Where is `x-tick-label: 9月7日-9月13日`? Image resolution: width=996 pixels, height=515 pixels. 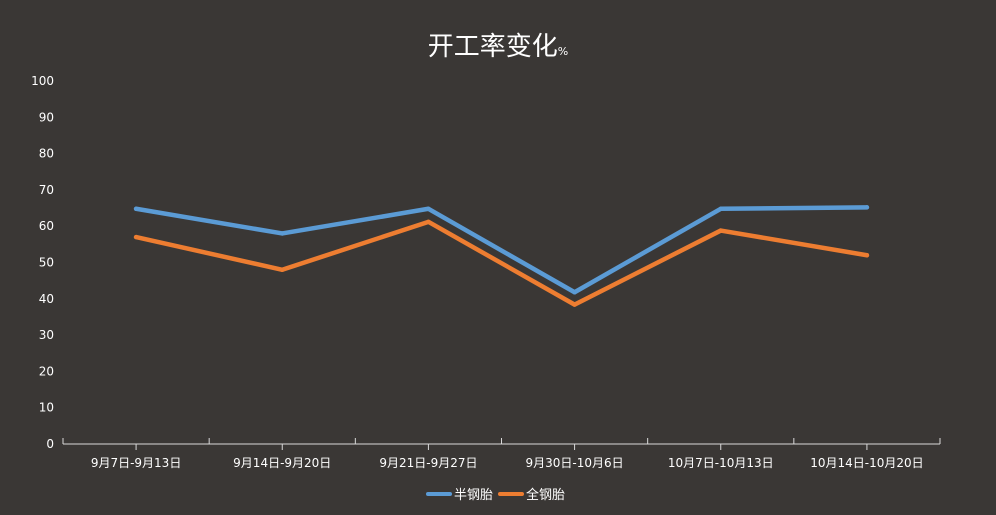 x-tick-label: 9月7日-9月13日 is located at coordinates (136, 463).